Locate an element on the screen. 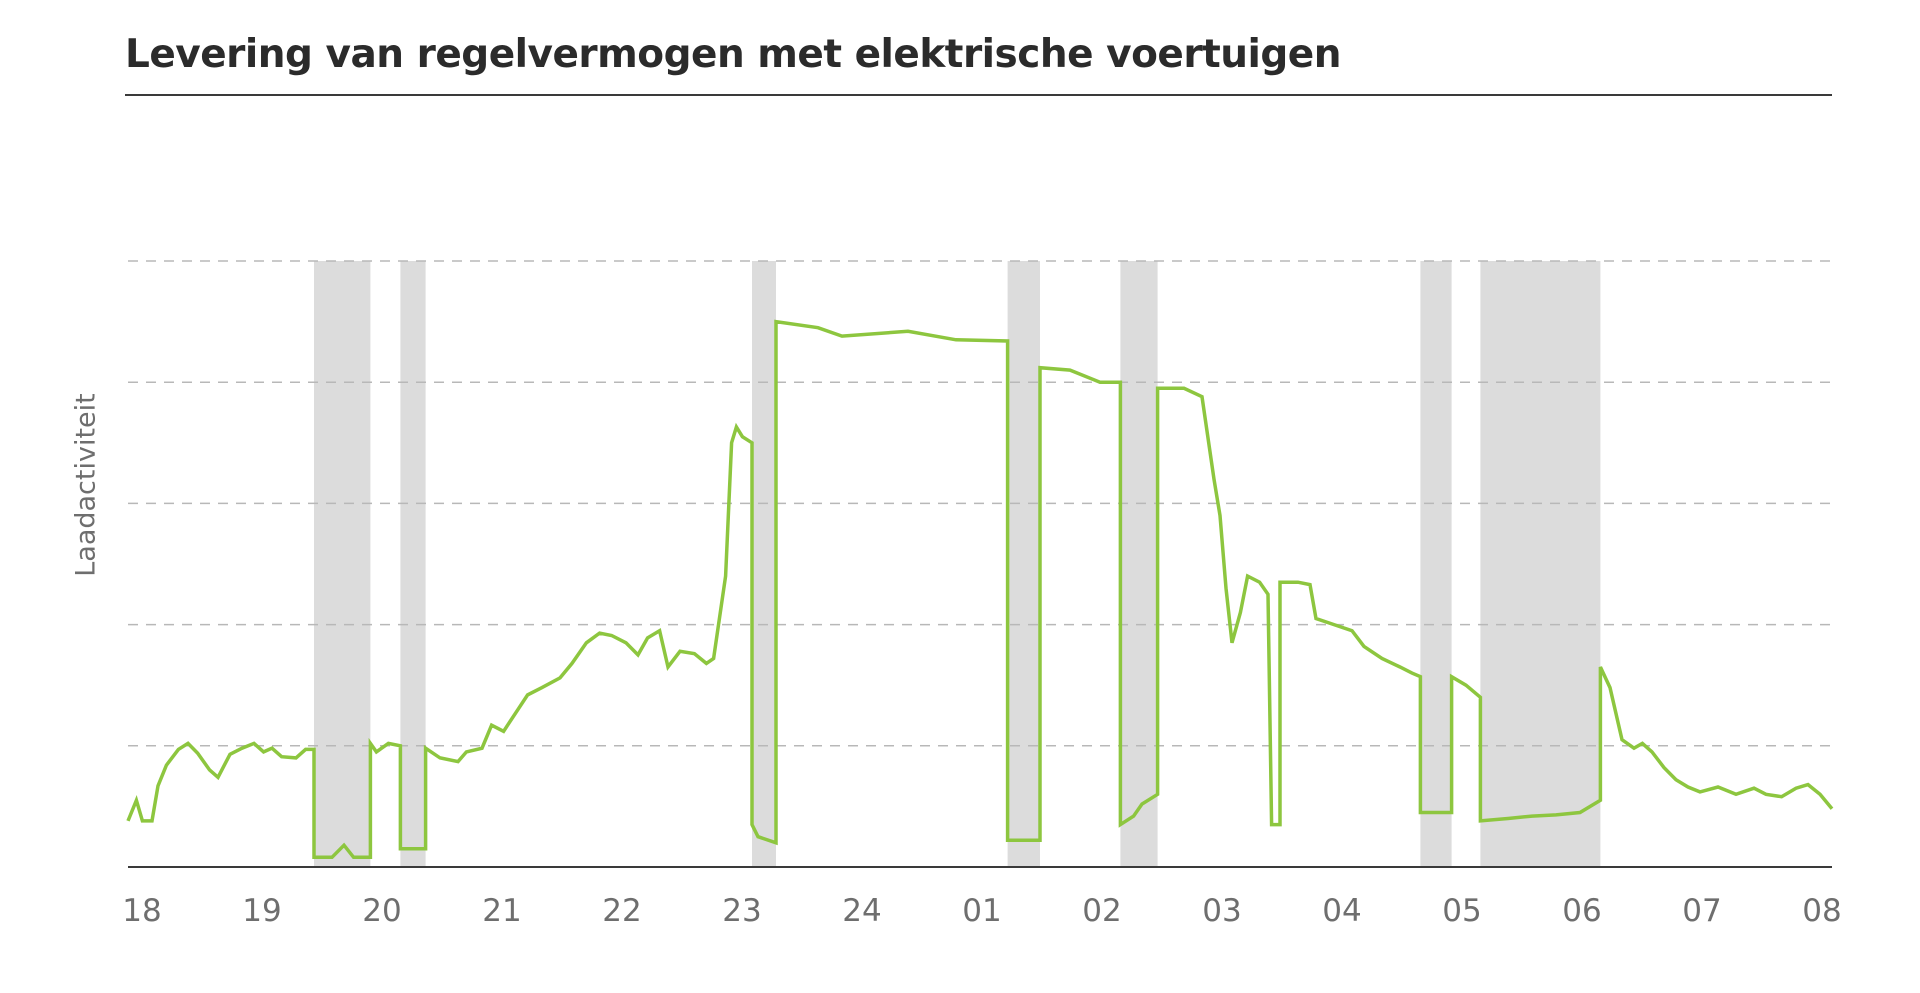  x-tick-label: 01 is located at coordinates (981, 911).